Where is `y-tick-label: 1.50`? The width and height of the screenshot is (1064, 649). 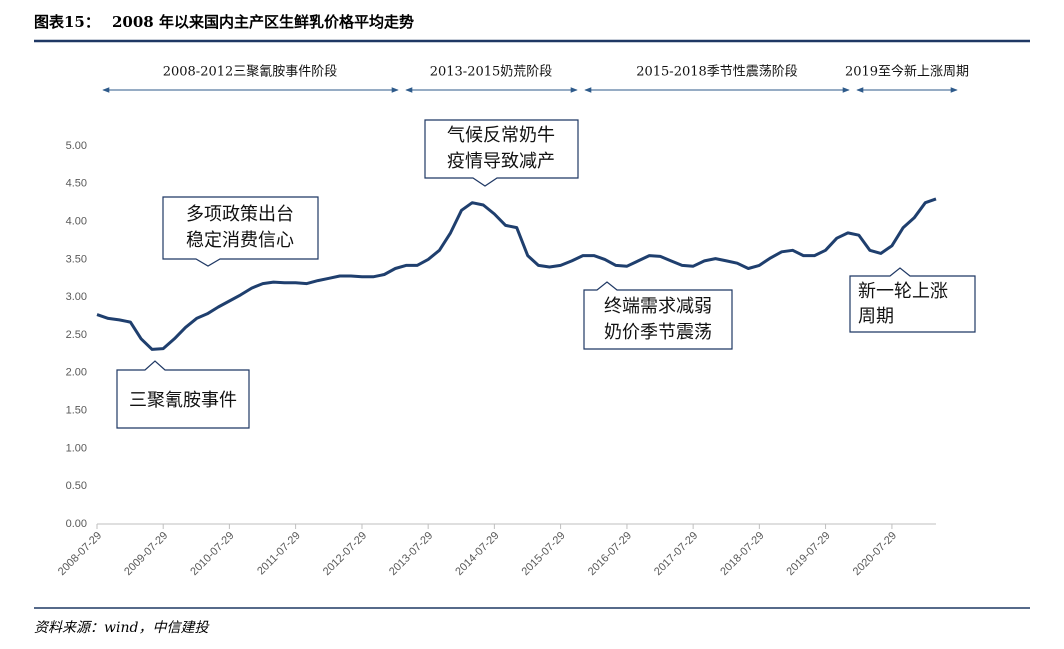 y-tick-label: 1.50 is located at coordinates (76, 411).